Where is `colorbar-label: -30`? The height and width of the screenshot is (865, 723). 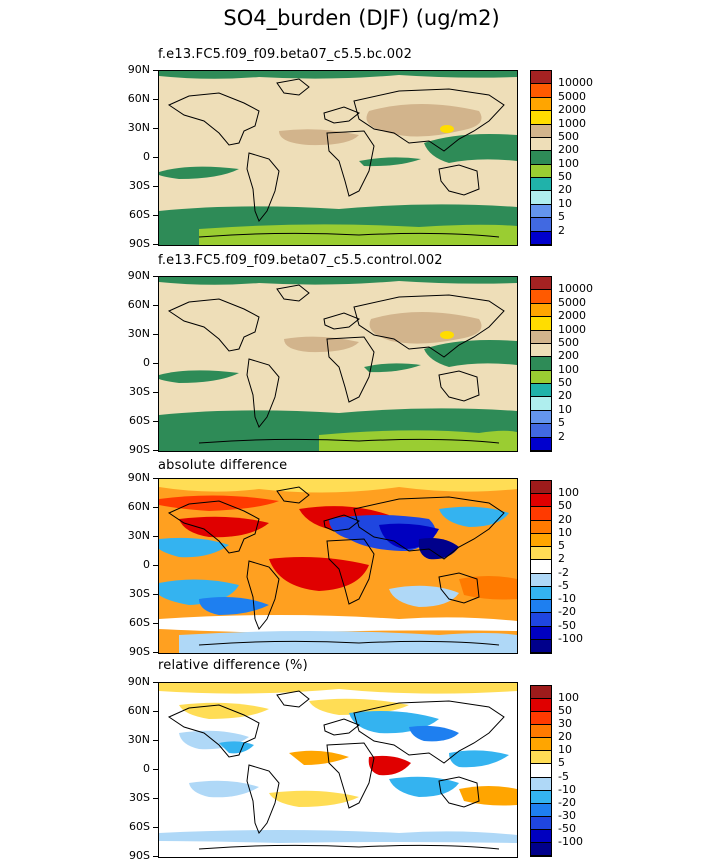 colorbar-label: -30 is located at coordinates (567, 815).